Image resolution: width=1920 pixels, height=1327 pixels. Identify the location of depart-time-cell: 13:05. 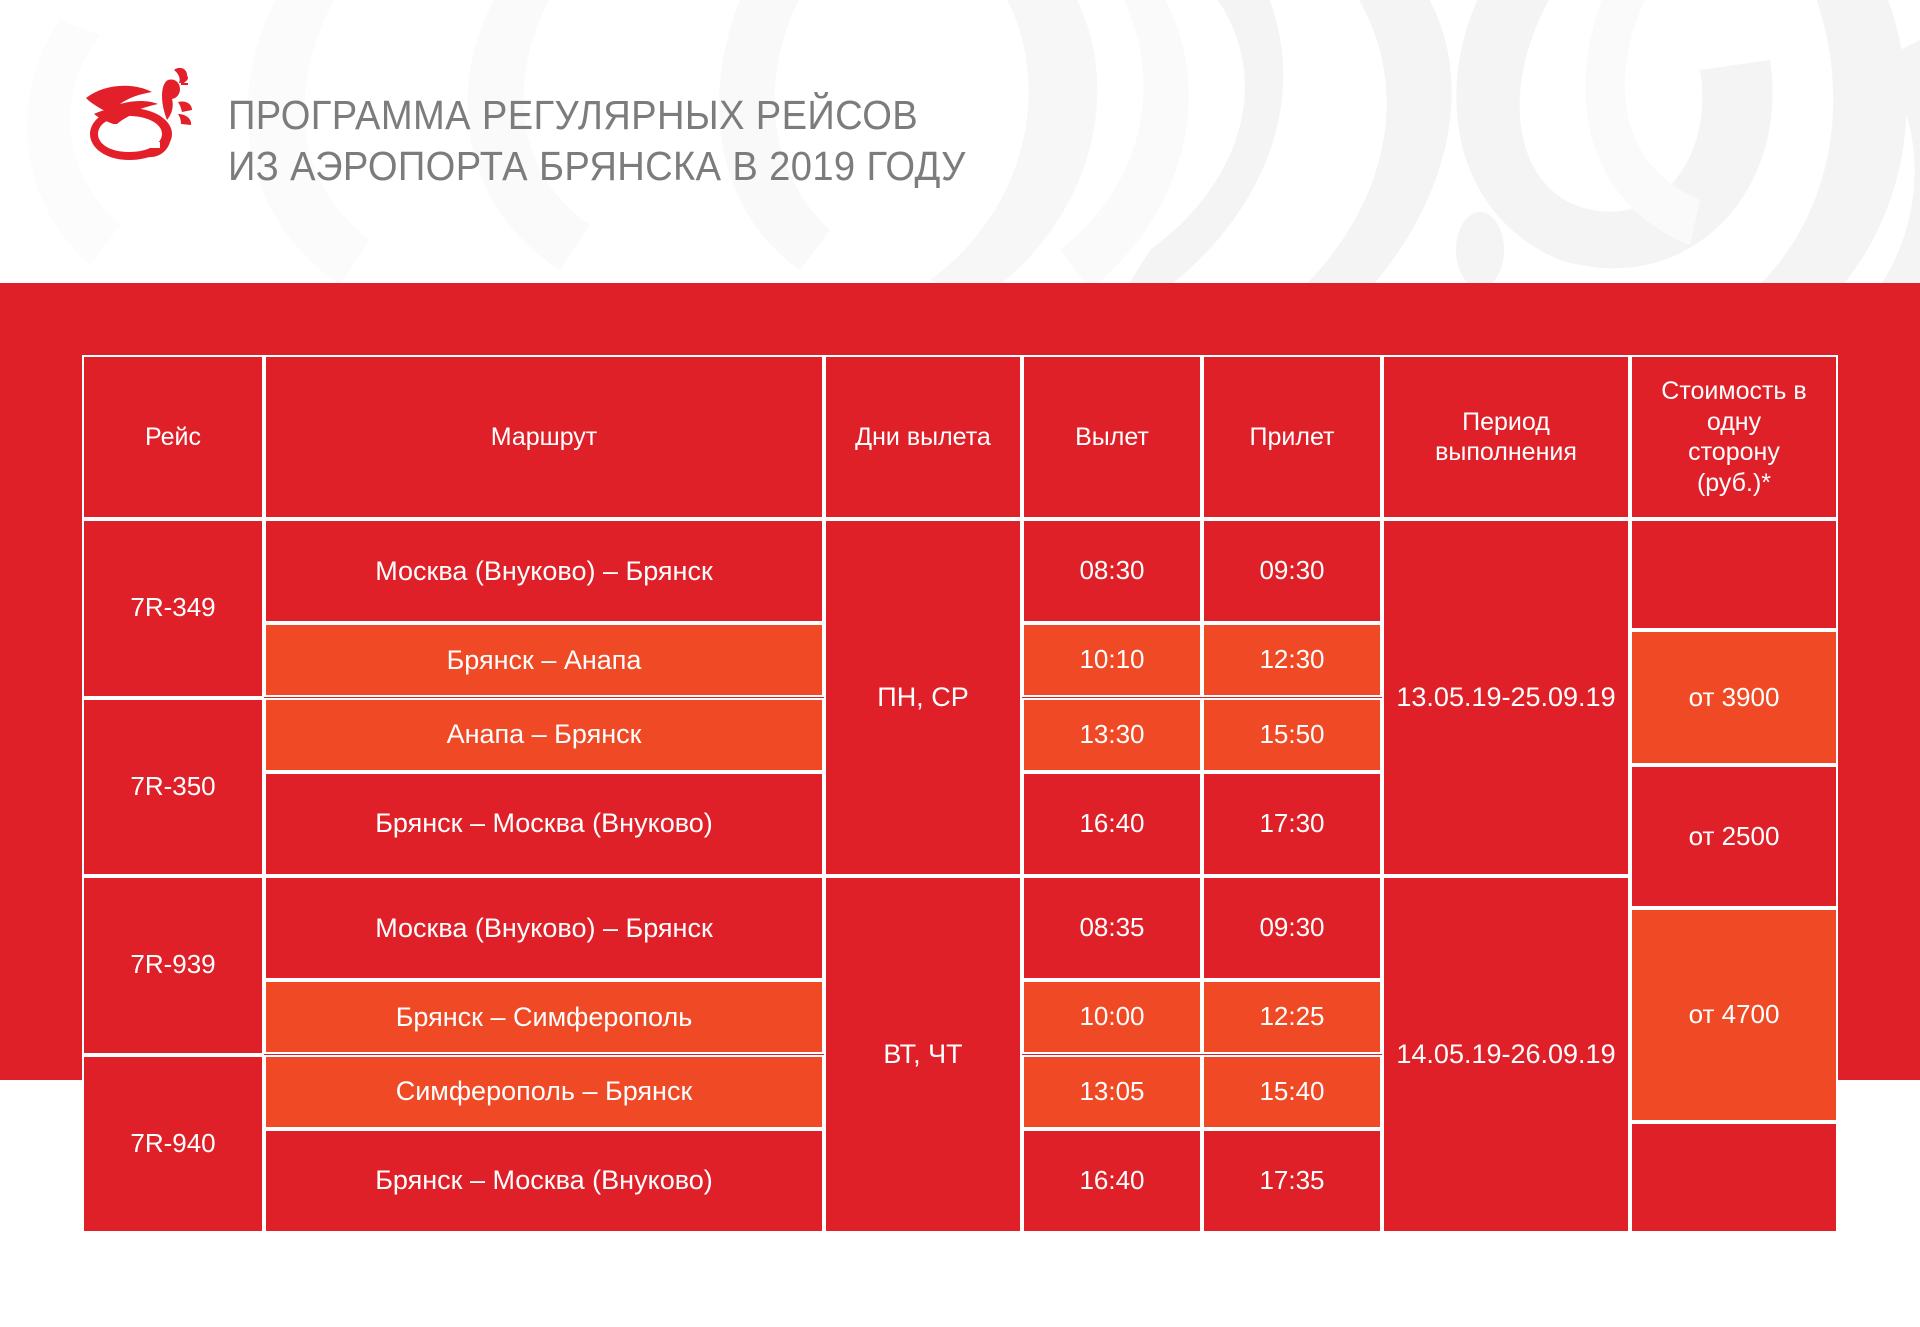
(1112, 1091).